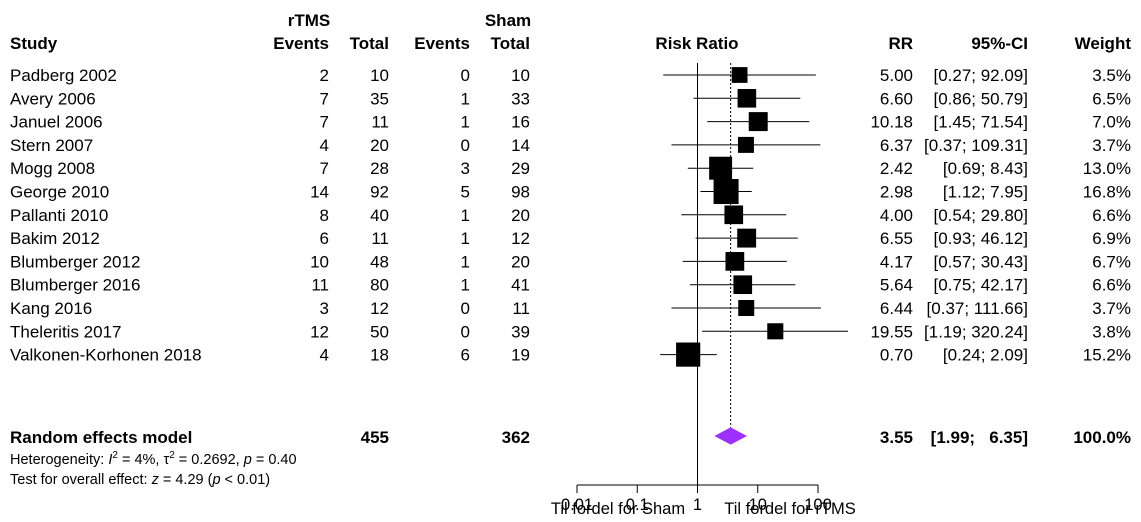 The width and height of the screenshot is (1141, 522). I want to click on study-ci: [0.37; 111.66], so click(977, 308).